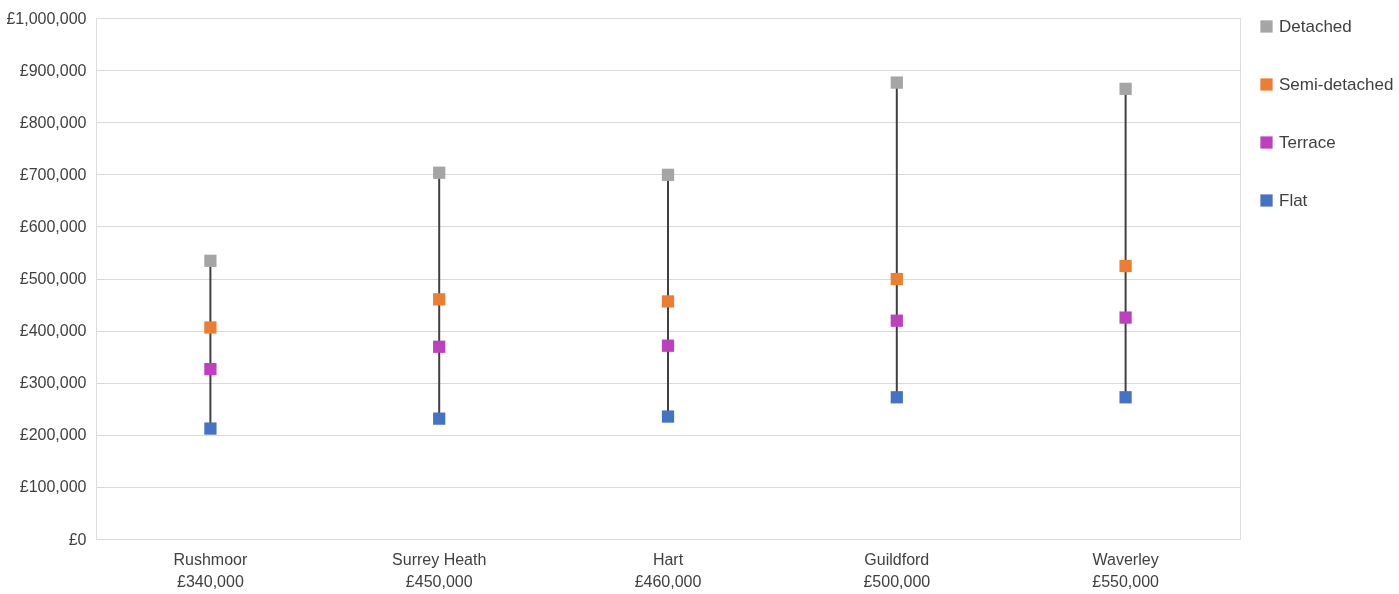 This screenshot has width=1399, height=594. Describe the element at coordinates (53, 174) in the screenshot. I see `y-tick-label: £700,000` at that location.